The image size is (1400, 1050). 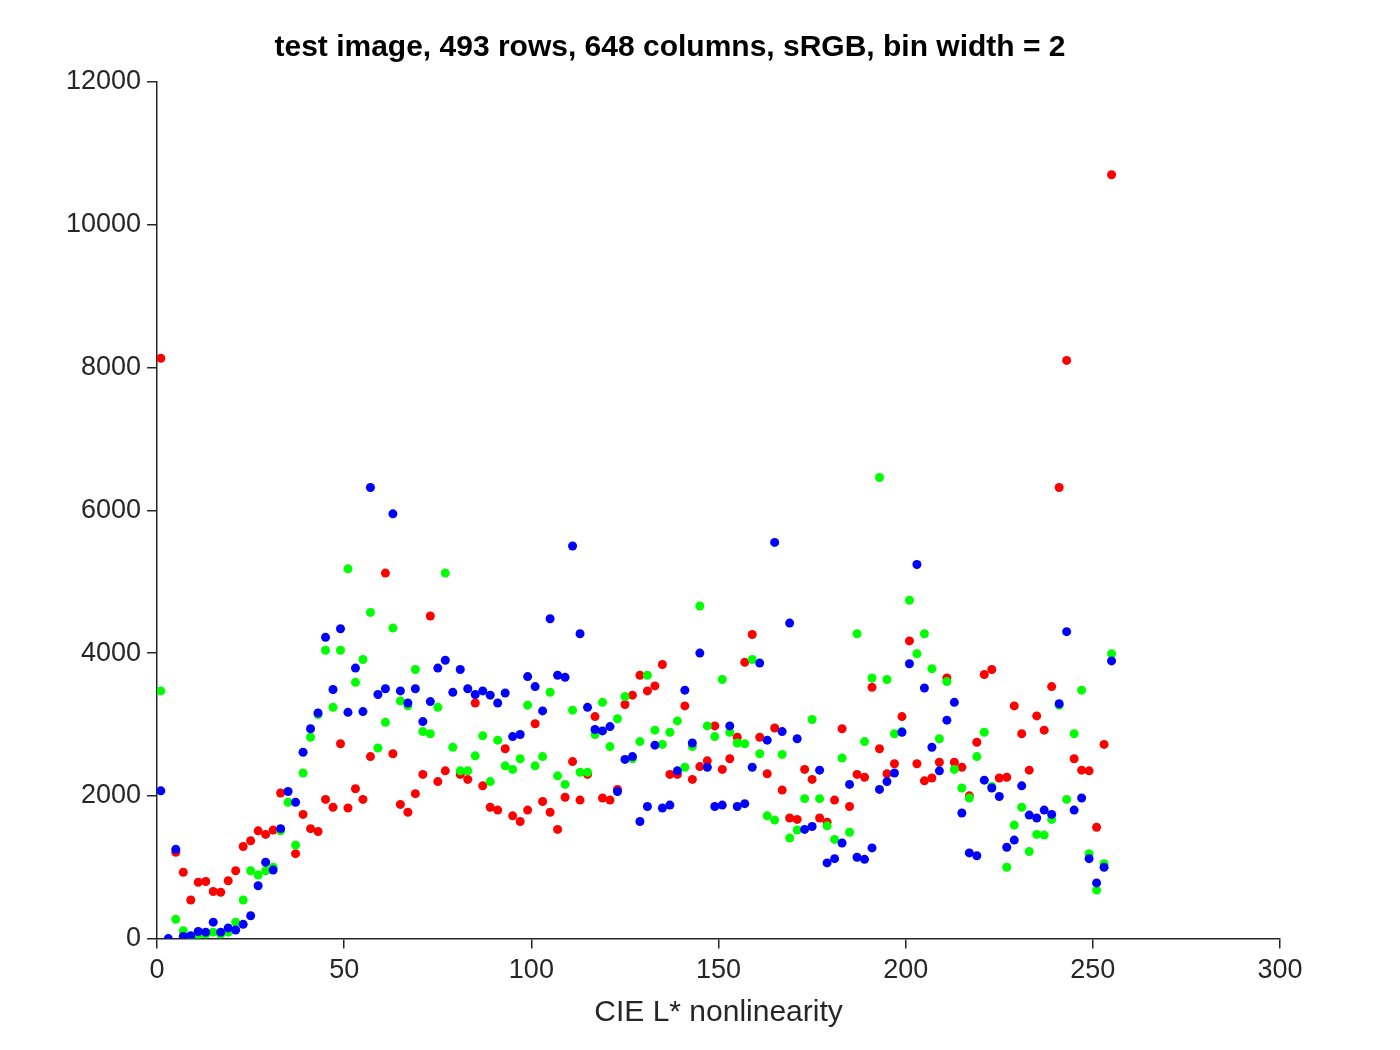 I want to click on chart-title: test image, 493 rows, 648 columns, sRGB, bin width = 2, so click(x=670, y=46).